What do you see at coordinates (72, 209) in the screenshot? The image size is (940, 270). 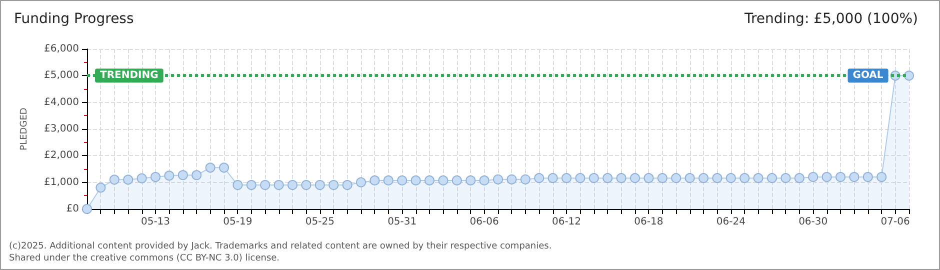 I see `y-tick-label: £0` at bounding box center [72, 209].